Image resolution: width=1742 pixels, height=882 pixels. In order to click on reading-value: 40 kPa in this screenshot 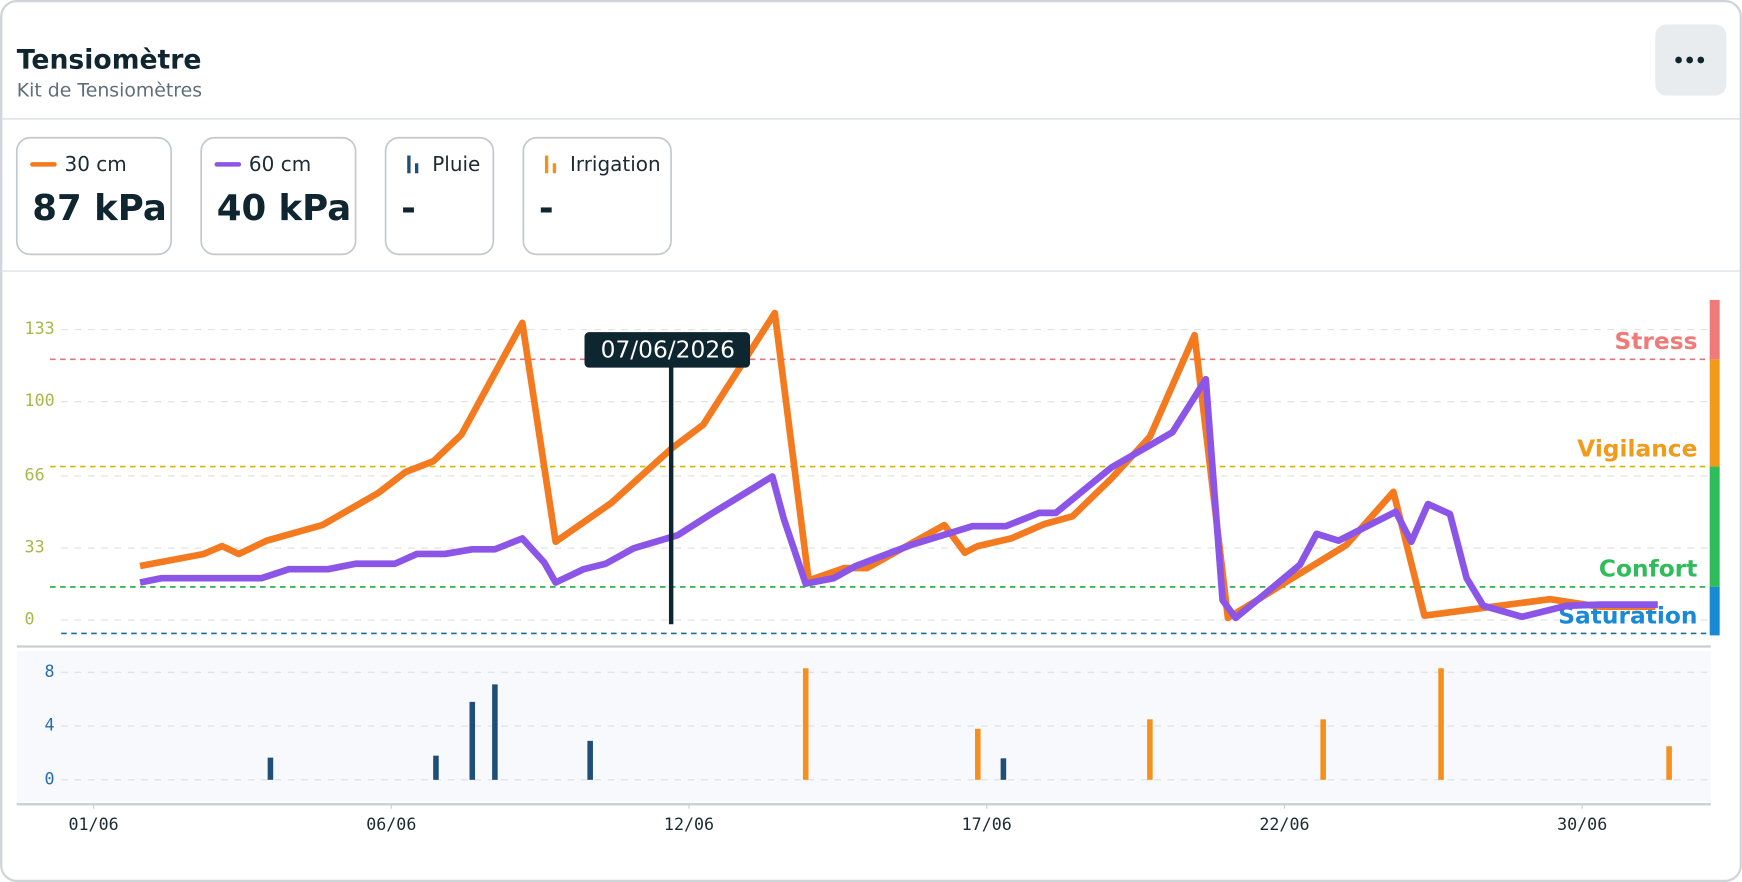, I will do `click(284, 208)`.